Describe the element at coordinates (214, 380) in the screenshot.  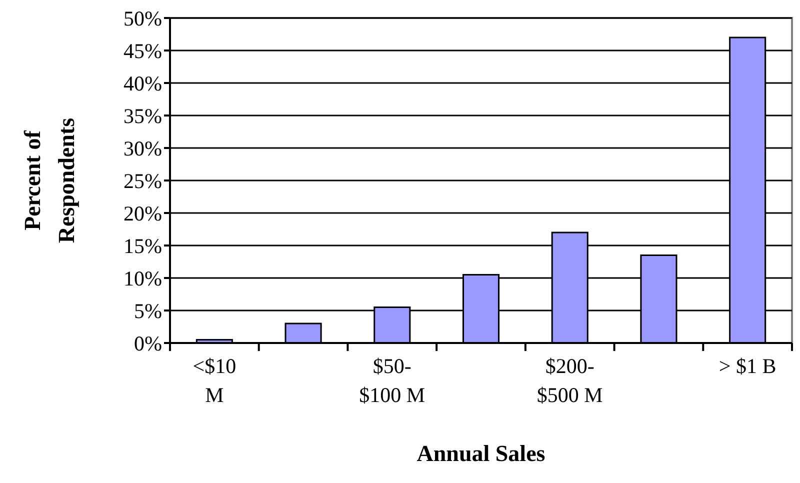
I see `x-tick-label: <$10 M` at that location.